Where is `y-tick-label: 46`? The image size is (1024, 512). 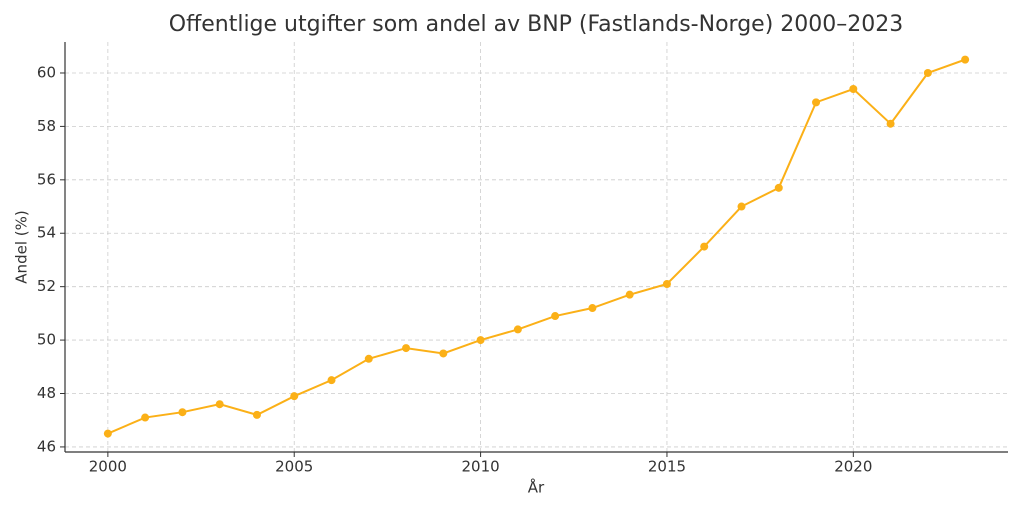
y-tick-label: 46 is located at coordinates (46, 446).